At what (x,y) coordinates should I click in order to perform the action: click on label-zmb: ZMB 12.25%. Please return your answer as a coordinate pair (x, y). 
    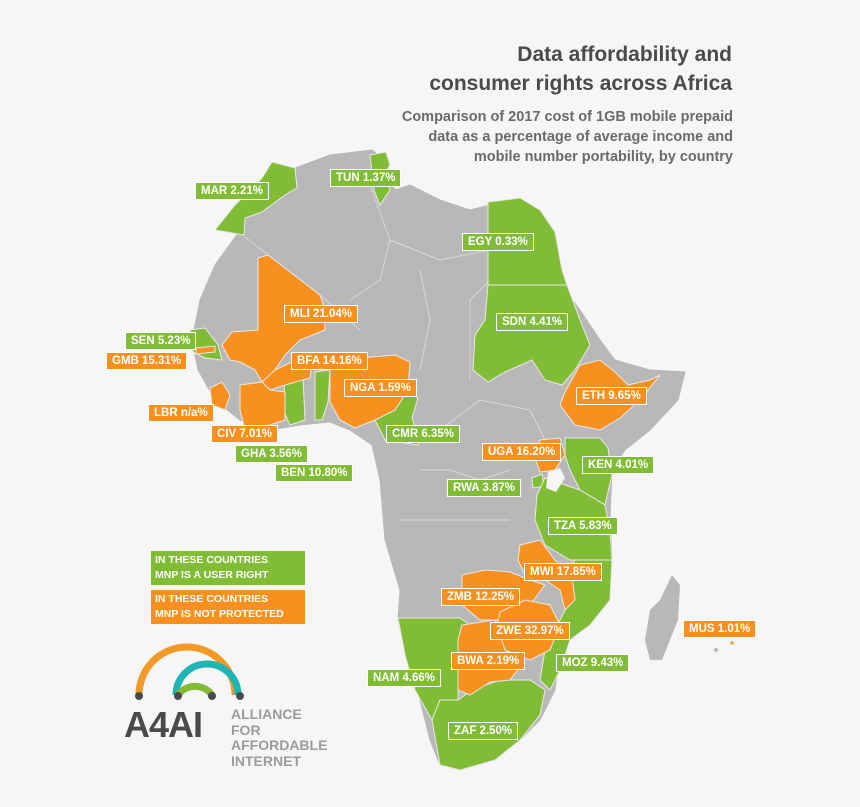
    Looking at the image, I should click on (481, 597).